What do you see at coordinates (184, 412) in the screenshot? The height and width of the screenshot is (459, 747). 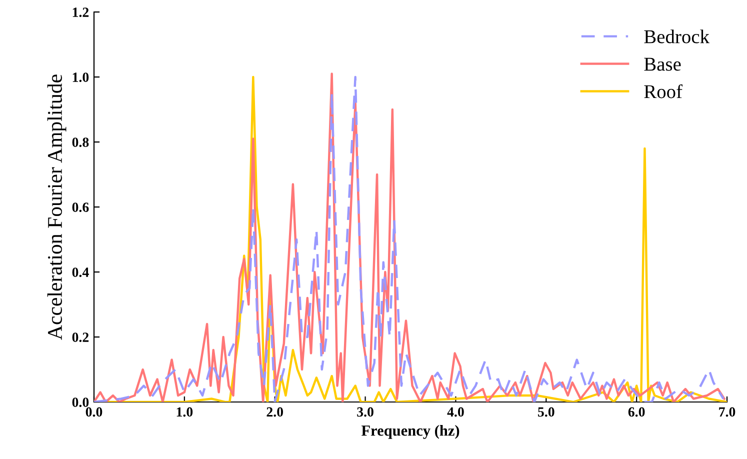 I see `x-tick-label: 1.0` at bounding box center [184, 412].